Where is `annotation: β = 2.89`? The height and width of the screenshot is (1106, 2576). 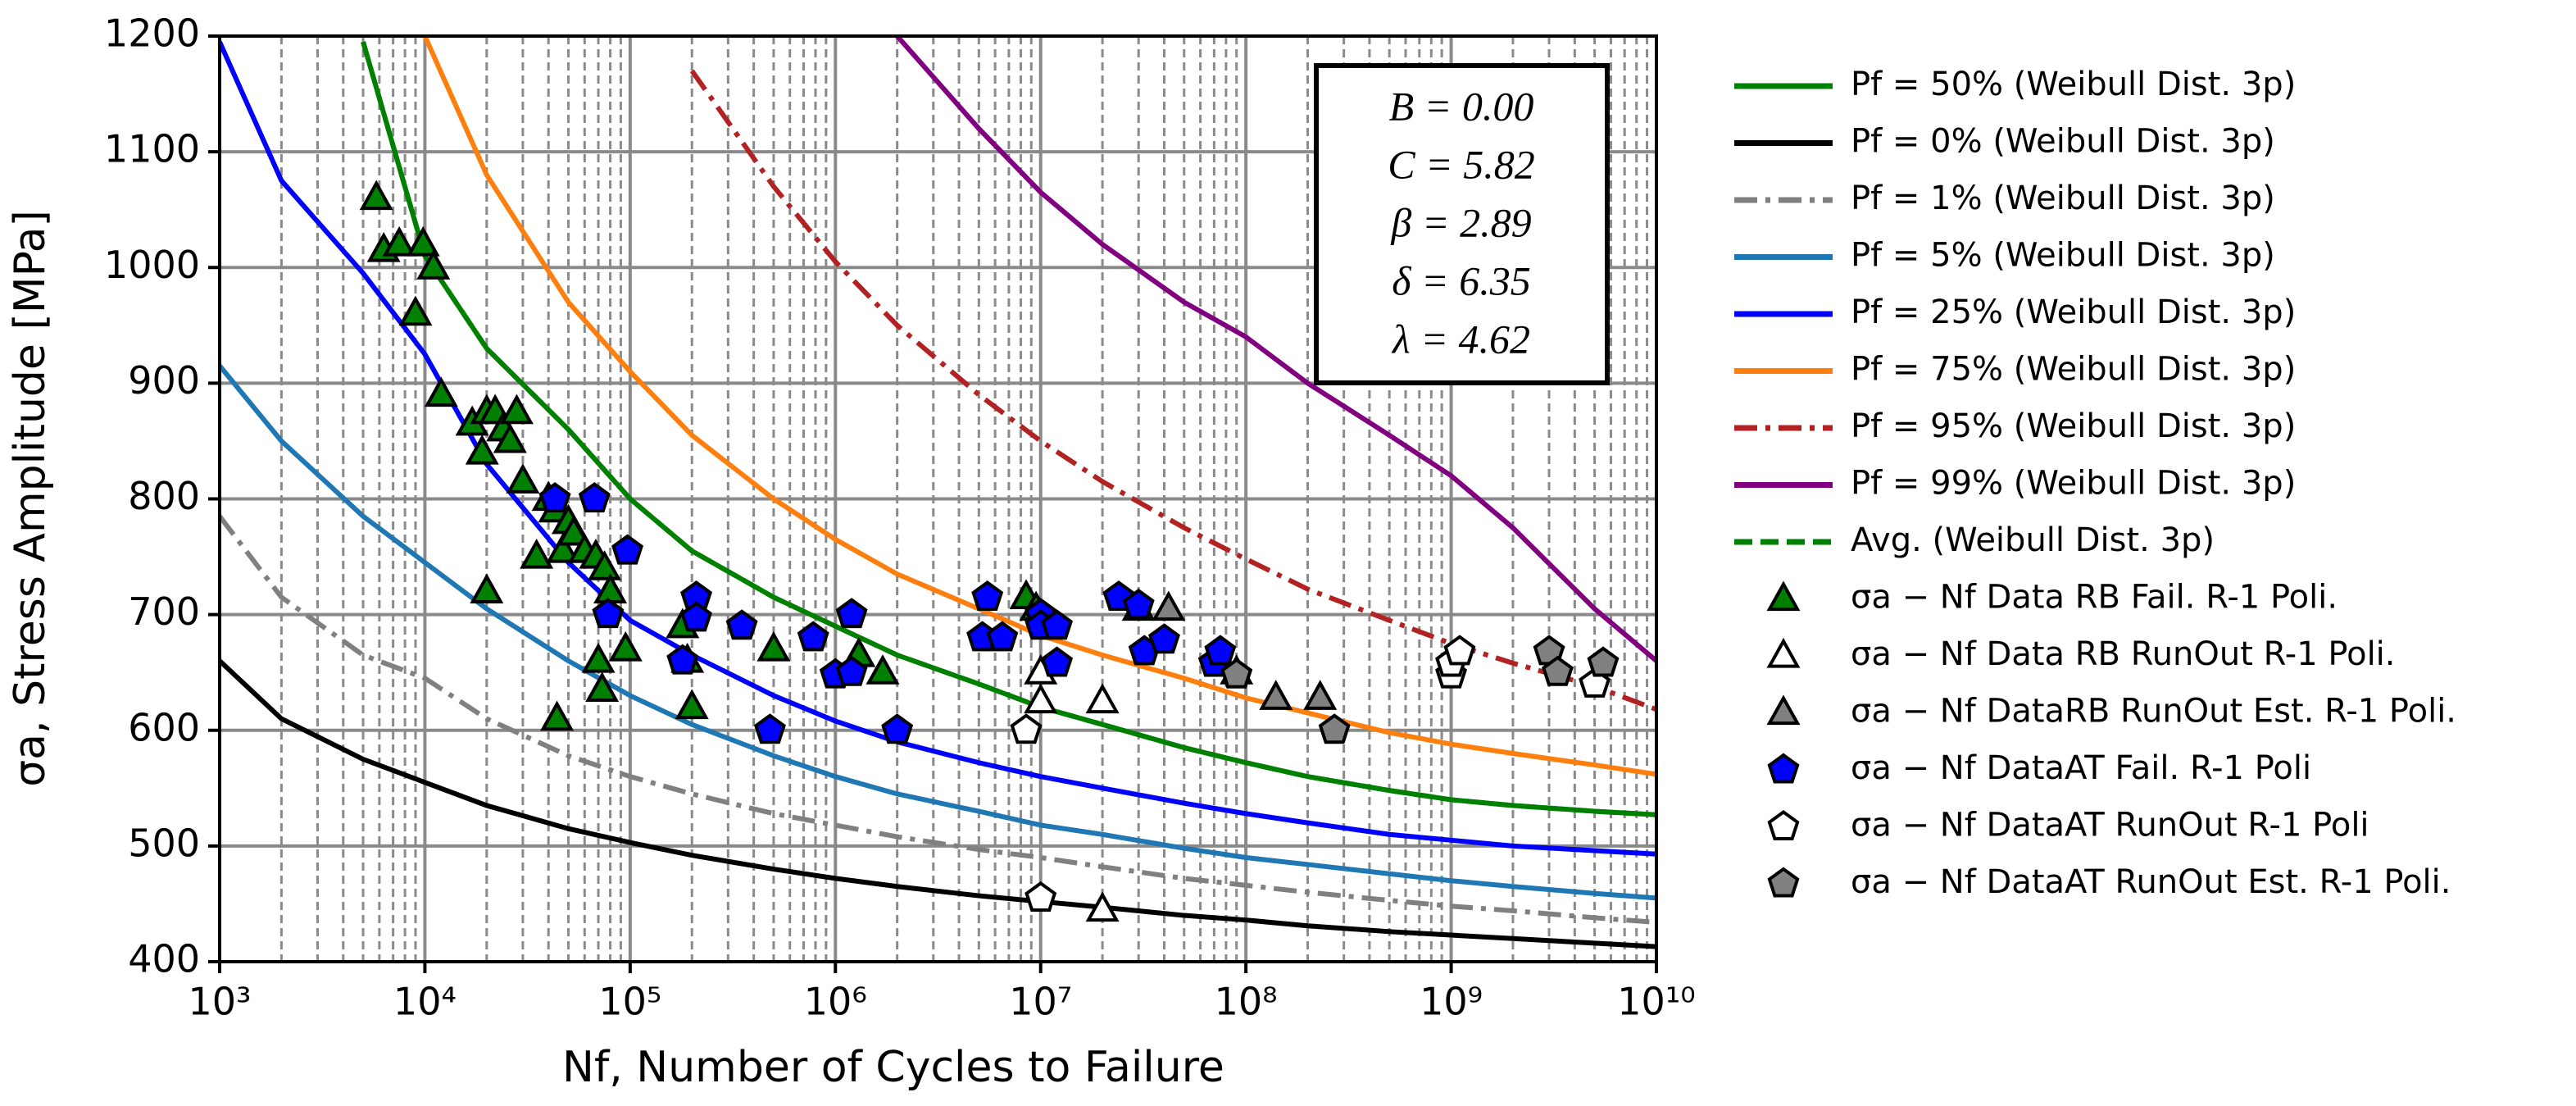 annotation: β = 2.89 is located at coordinates (1460, 222).